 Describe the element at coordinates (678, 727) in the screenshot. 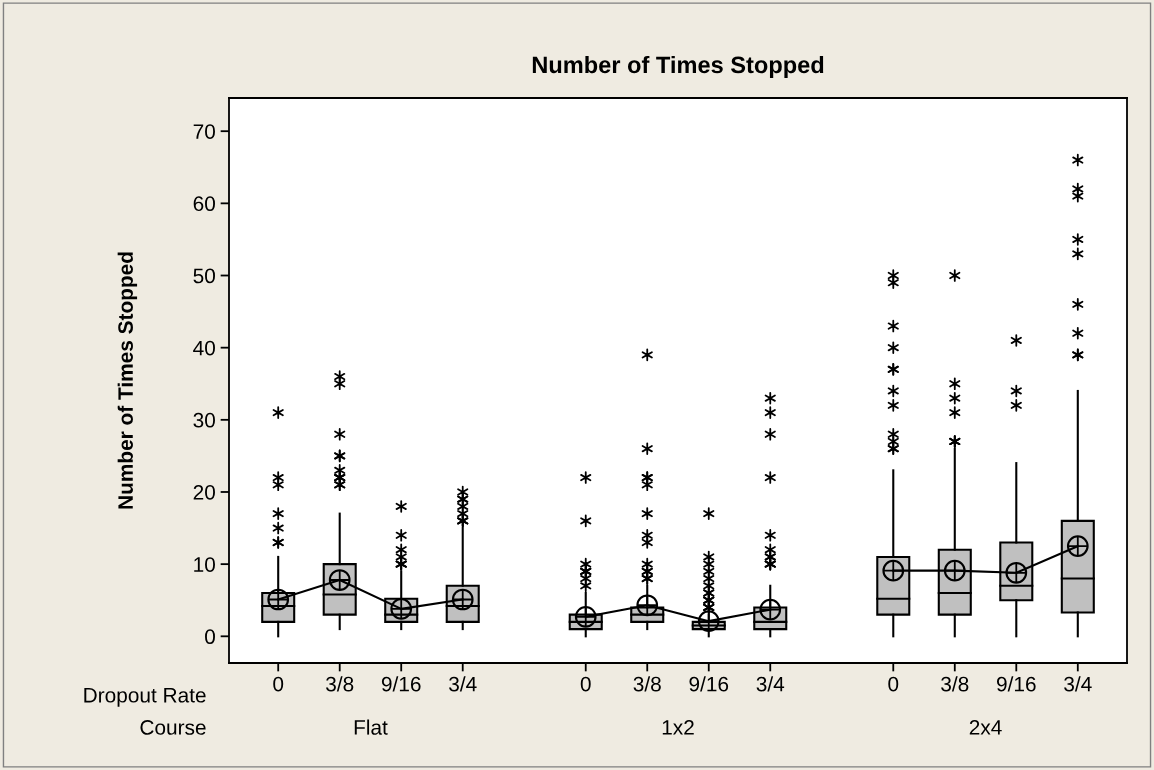

I see `text: 1x2` at that location.